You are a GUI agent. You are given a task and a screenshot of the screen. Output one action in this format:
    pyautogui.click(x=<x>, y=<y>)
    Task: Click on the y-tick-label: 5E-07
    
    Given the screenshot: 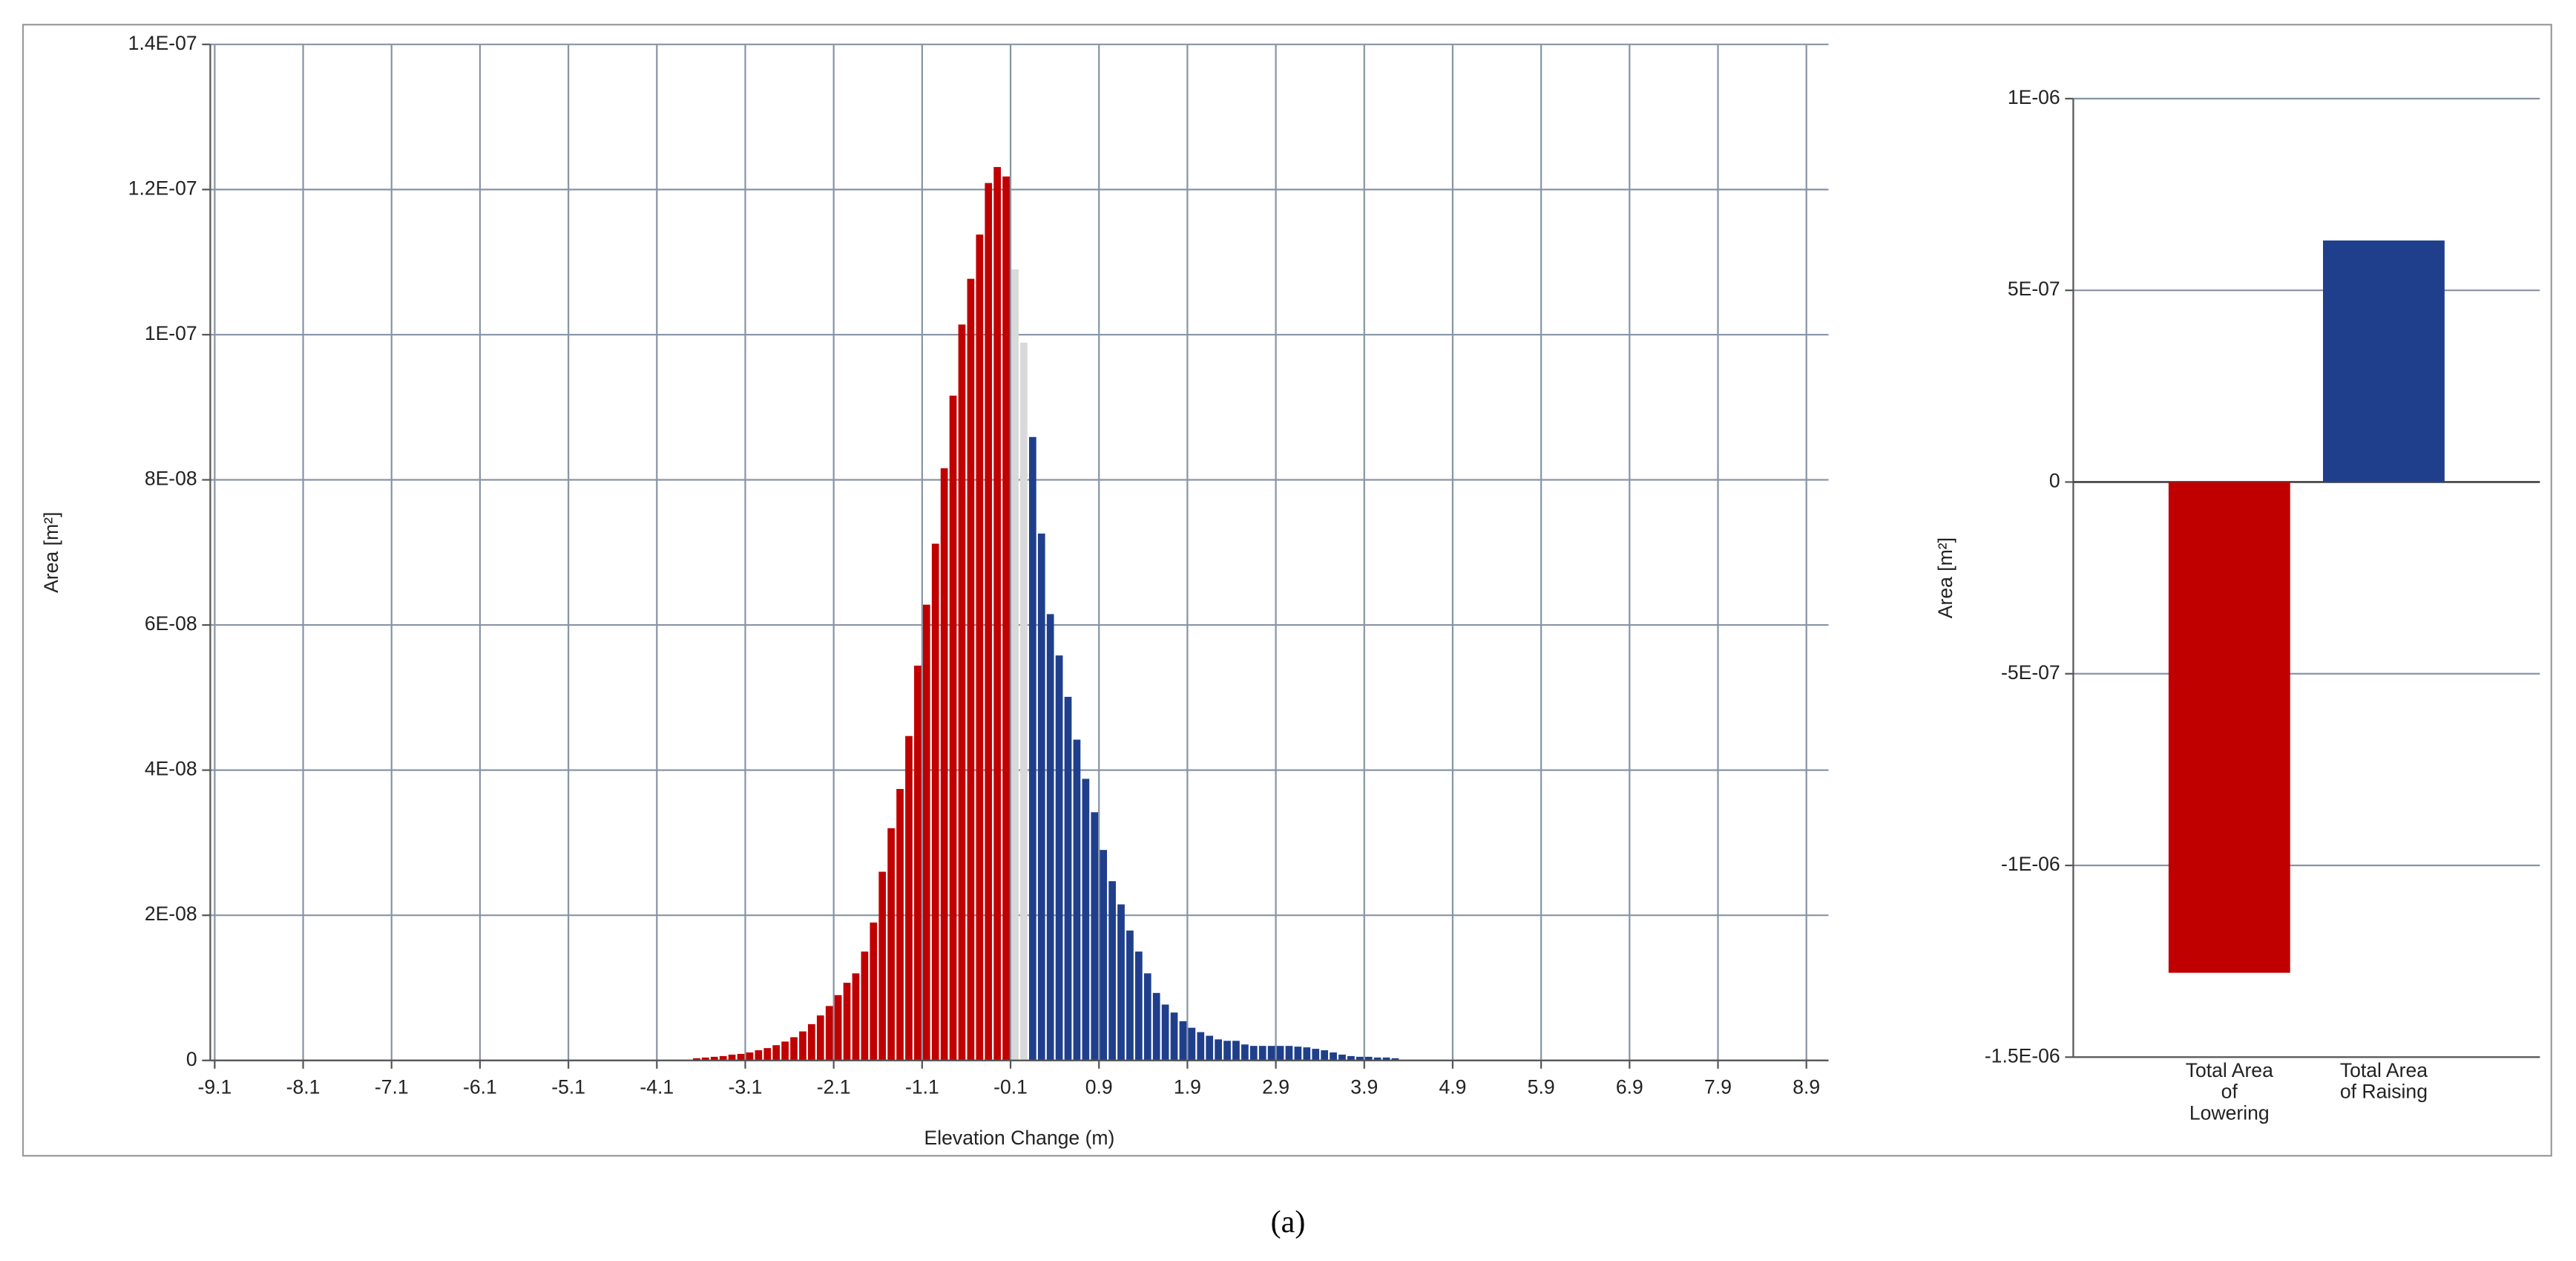 What is the action you would take?
    pyautogui.click(x=2034, y=289)
    